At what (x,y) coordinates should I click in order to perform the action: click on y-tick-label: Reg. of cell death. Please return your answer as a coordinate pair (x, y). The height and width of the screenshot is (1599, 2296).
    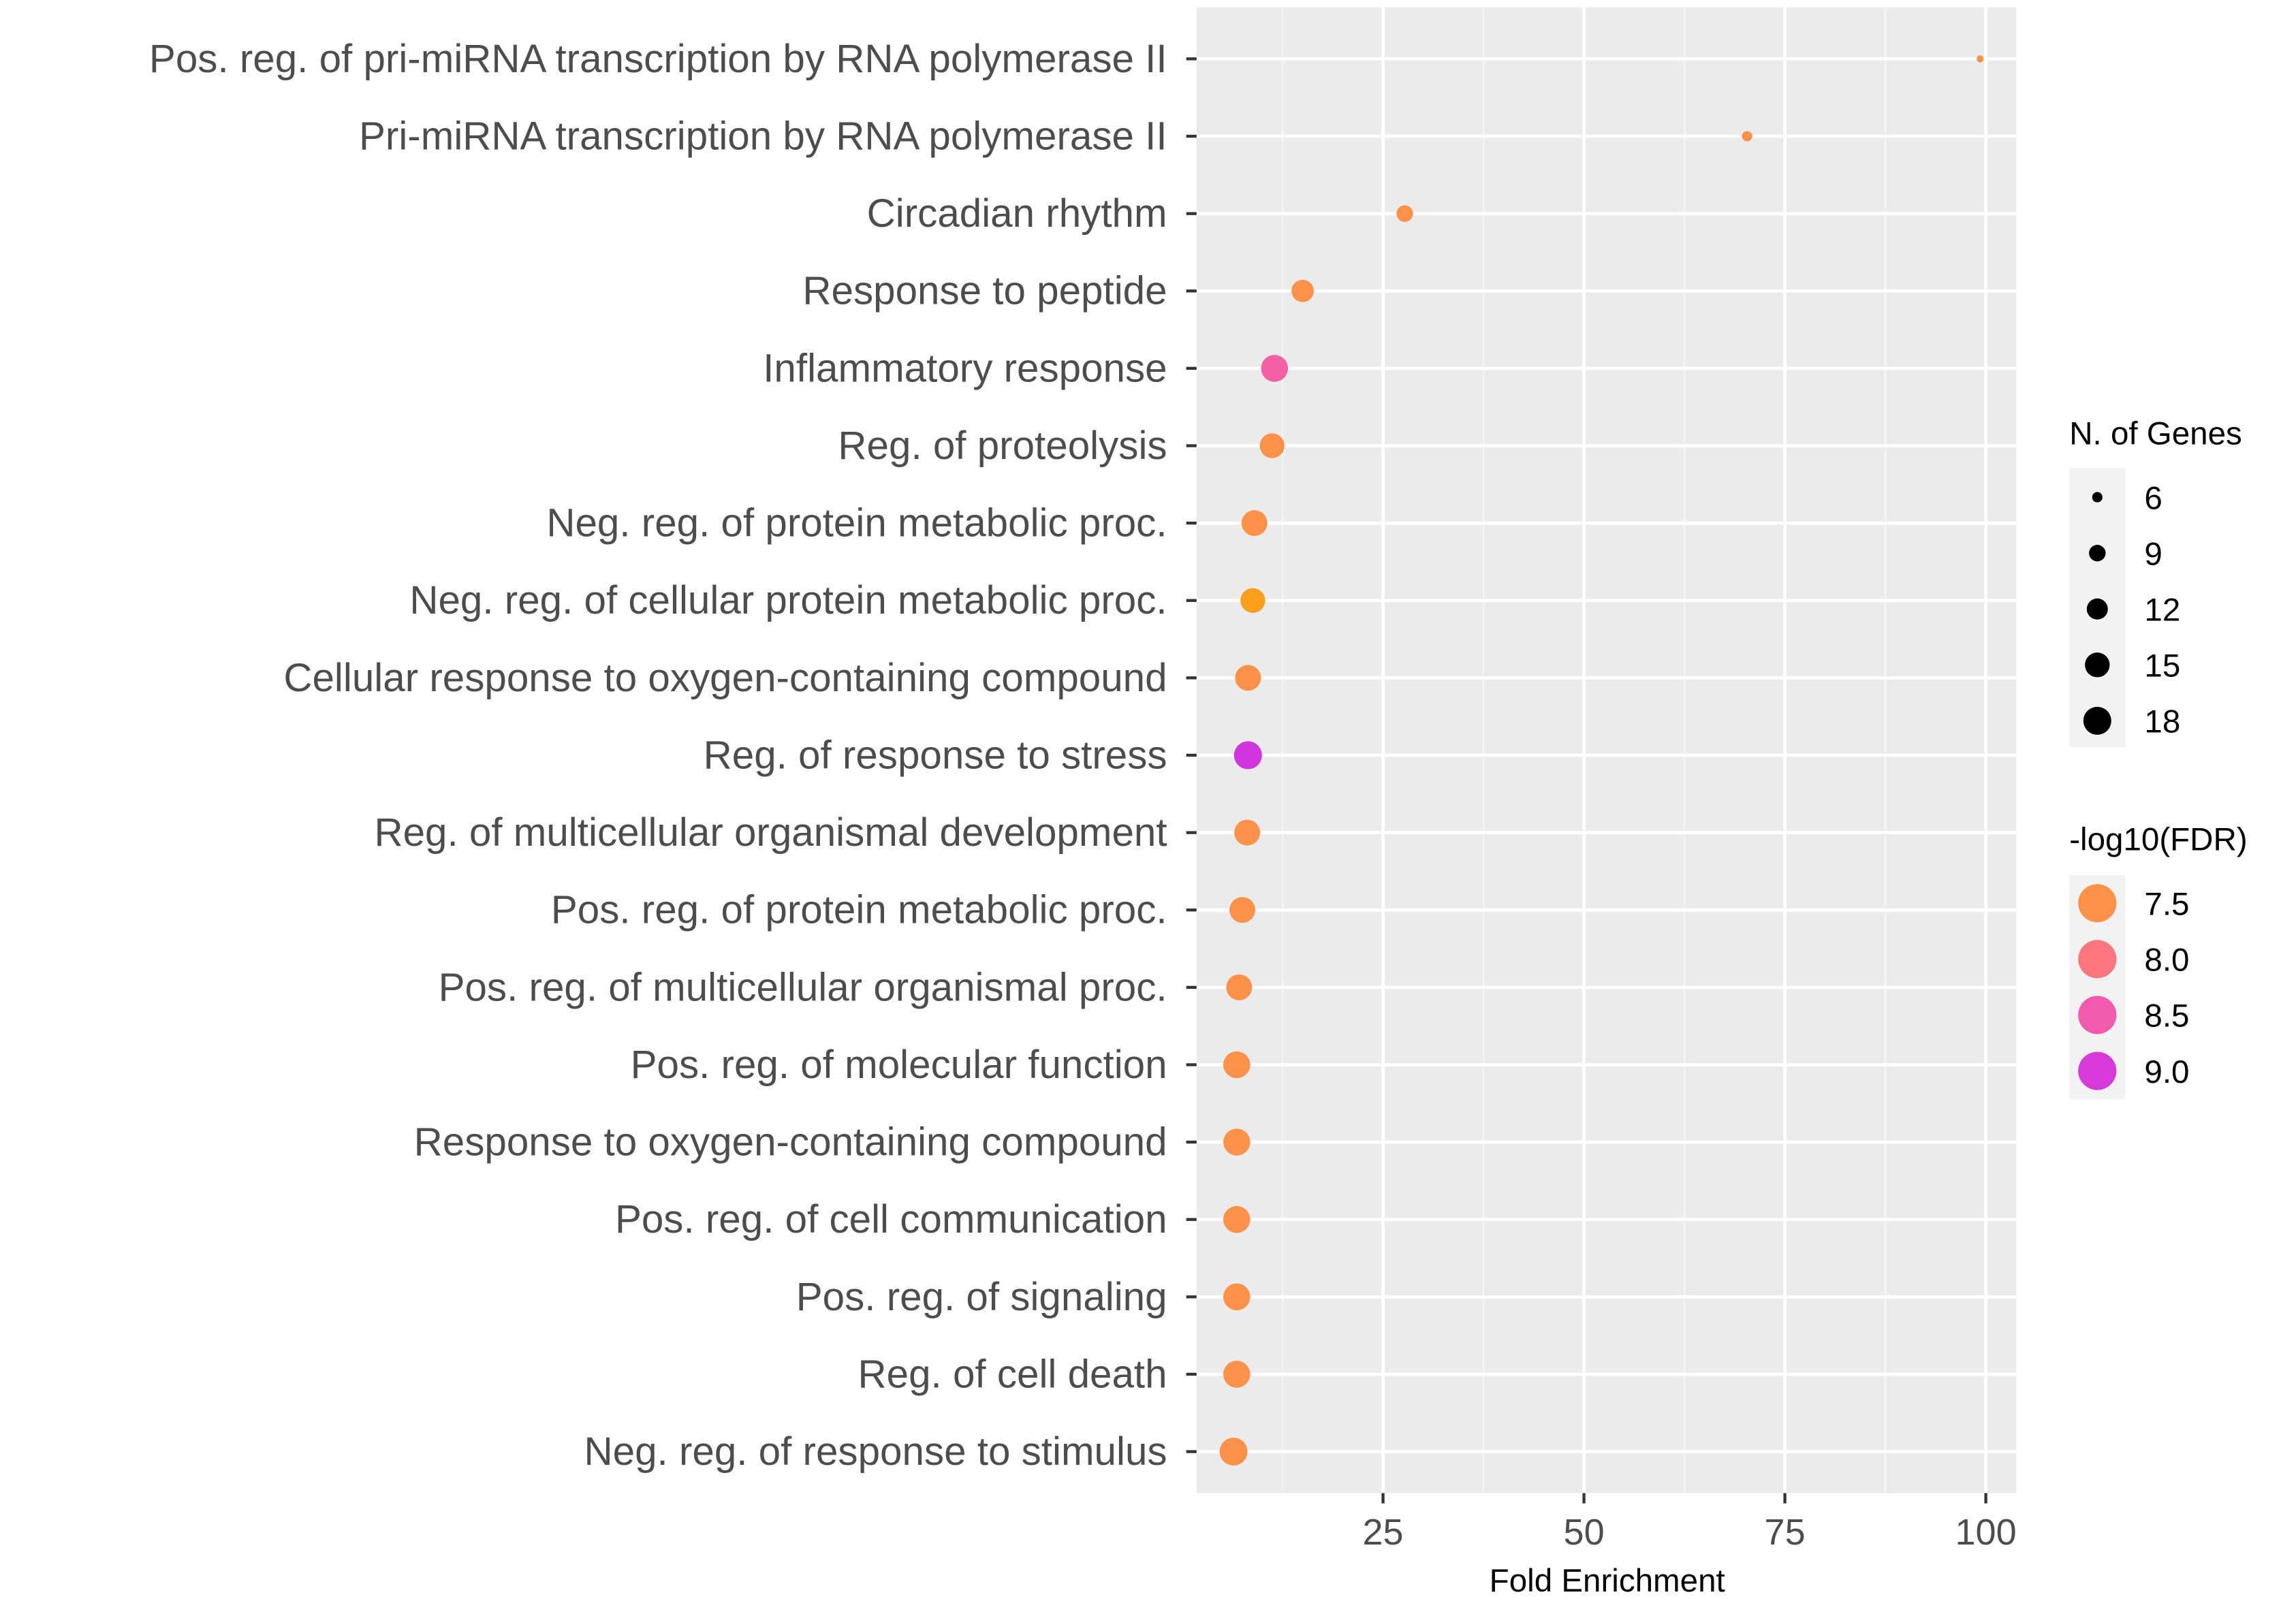
    Looking at the image, I should click on (1013, 1374).